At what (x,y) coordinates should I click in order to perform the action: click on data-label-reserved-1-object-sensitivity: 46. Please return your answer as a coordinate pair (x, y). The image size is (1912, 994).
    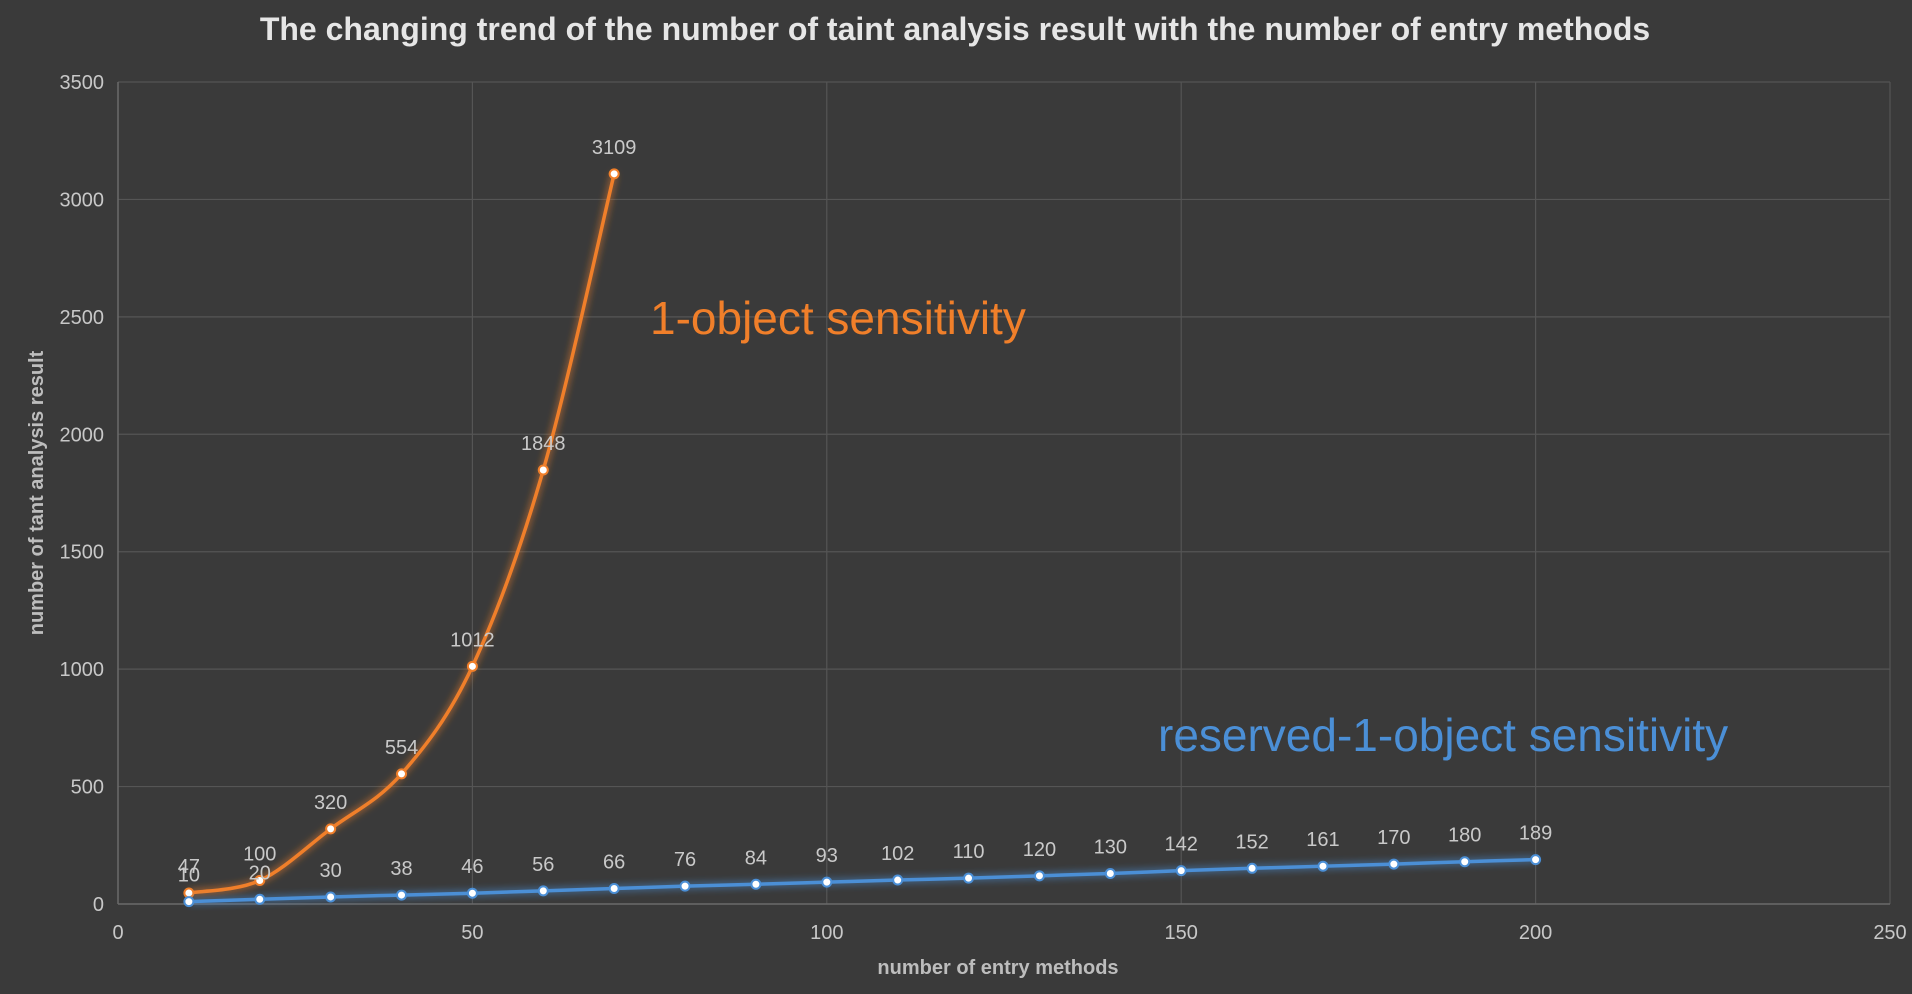
    Looking at the image, I should click on (472, 867).